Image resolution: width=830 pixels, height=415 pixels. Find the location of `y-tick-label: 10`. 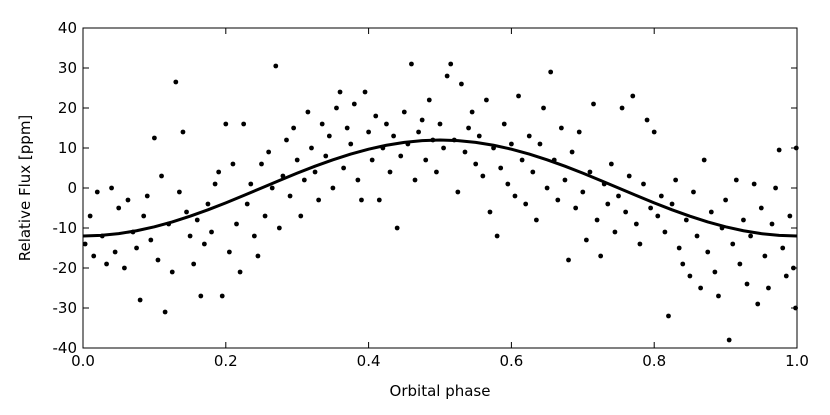

y-tick-label: 10 is located at coordinates (67, 148).